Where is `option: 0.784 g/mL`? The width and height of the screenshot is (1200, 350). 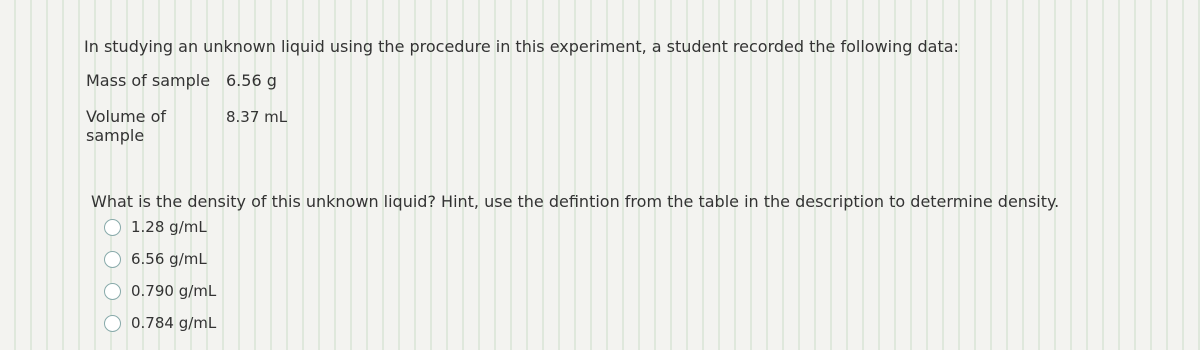
option: 0.784 g/mL is located at coordinates (160, 323).